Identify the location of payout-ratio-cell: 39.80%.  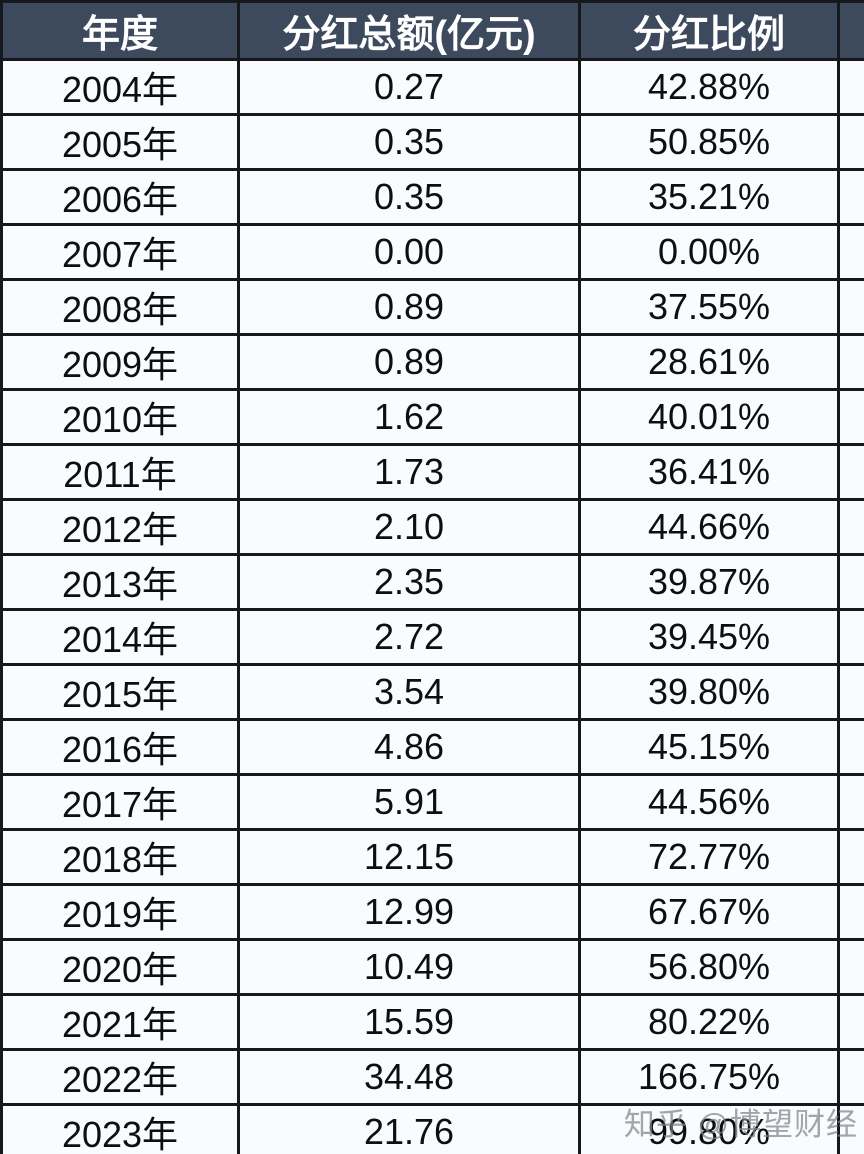
(709, 692).